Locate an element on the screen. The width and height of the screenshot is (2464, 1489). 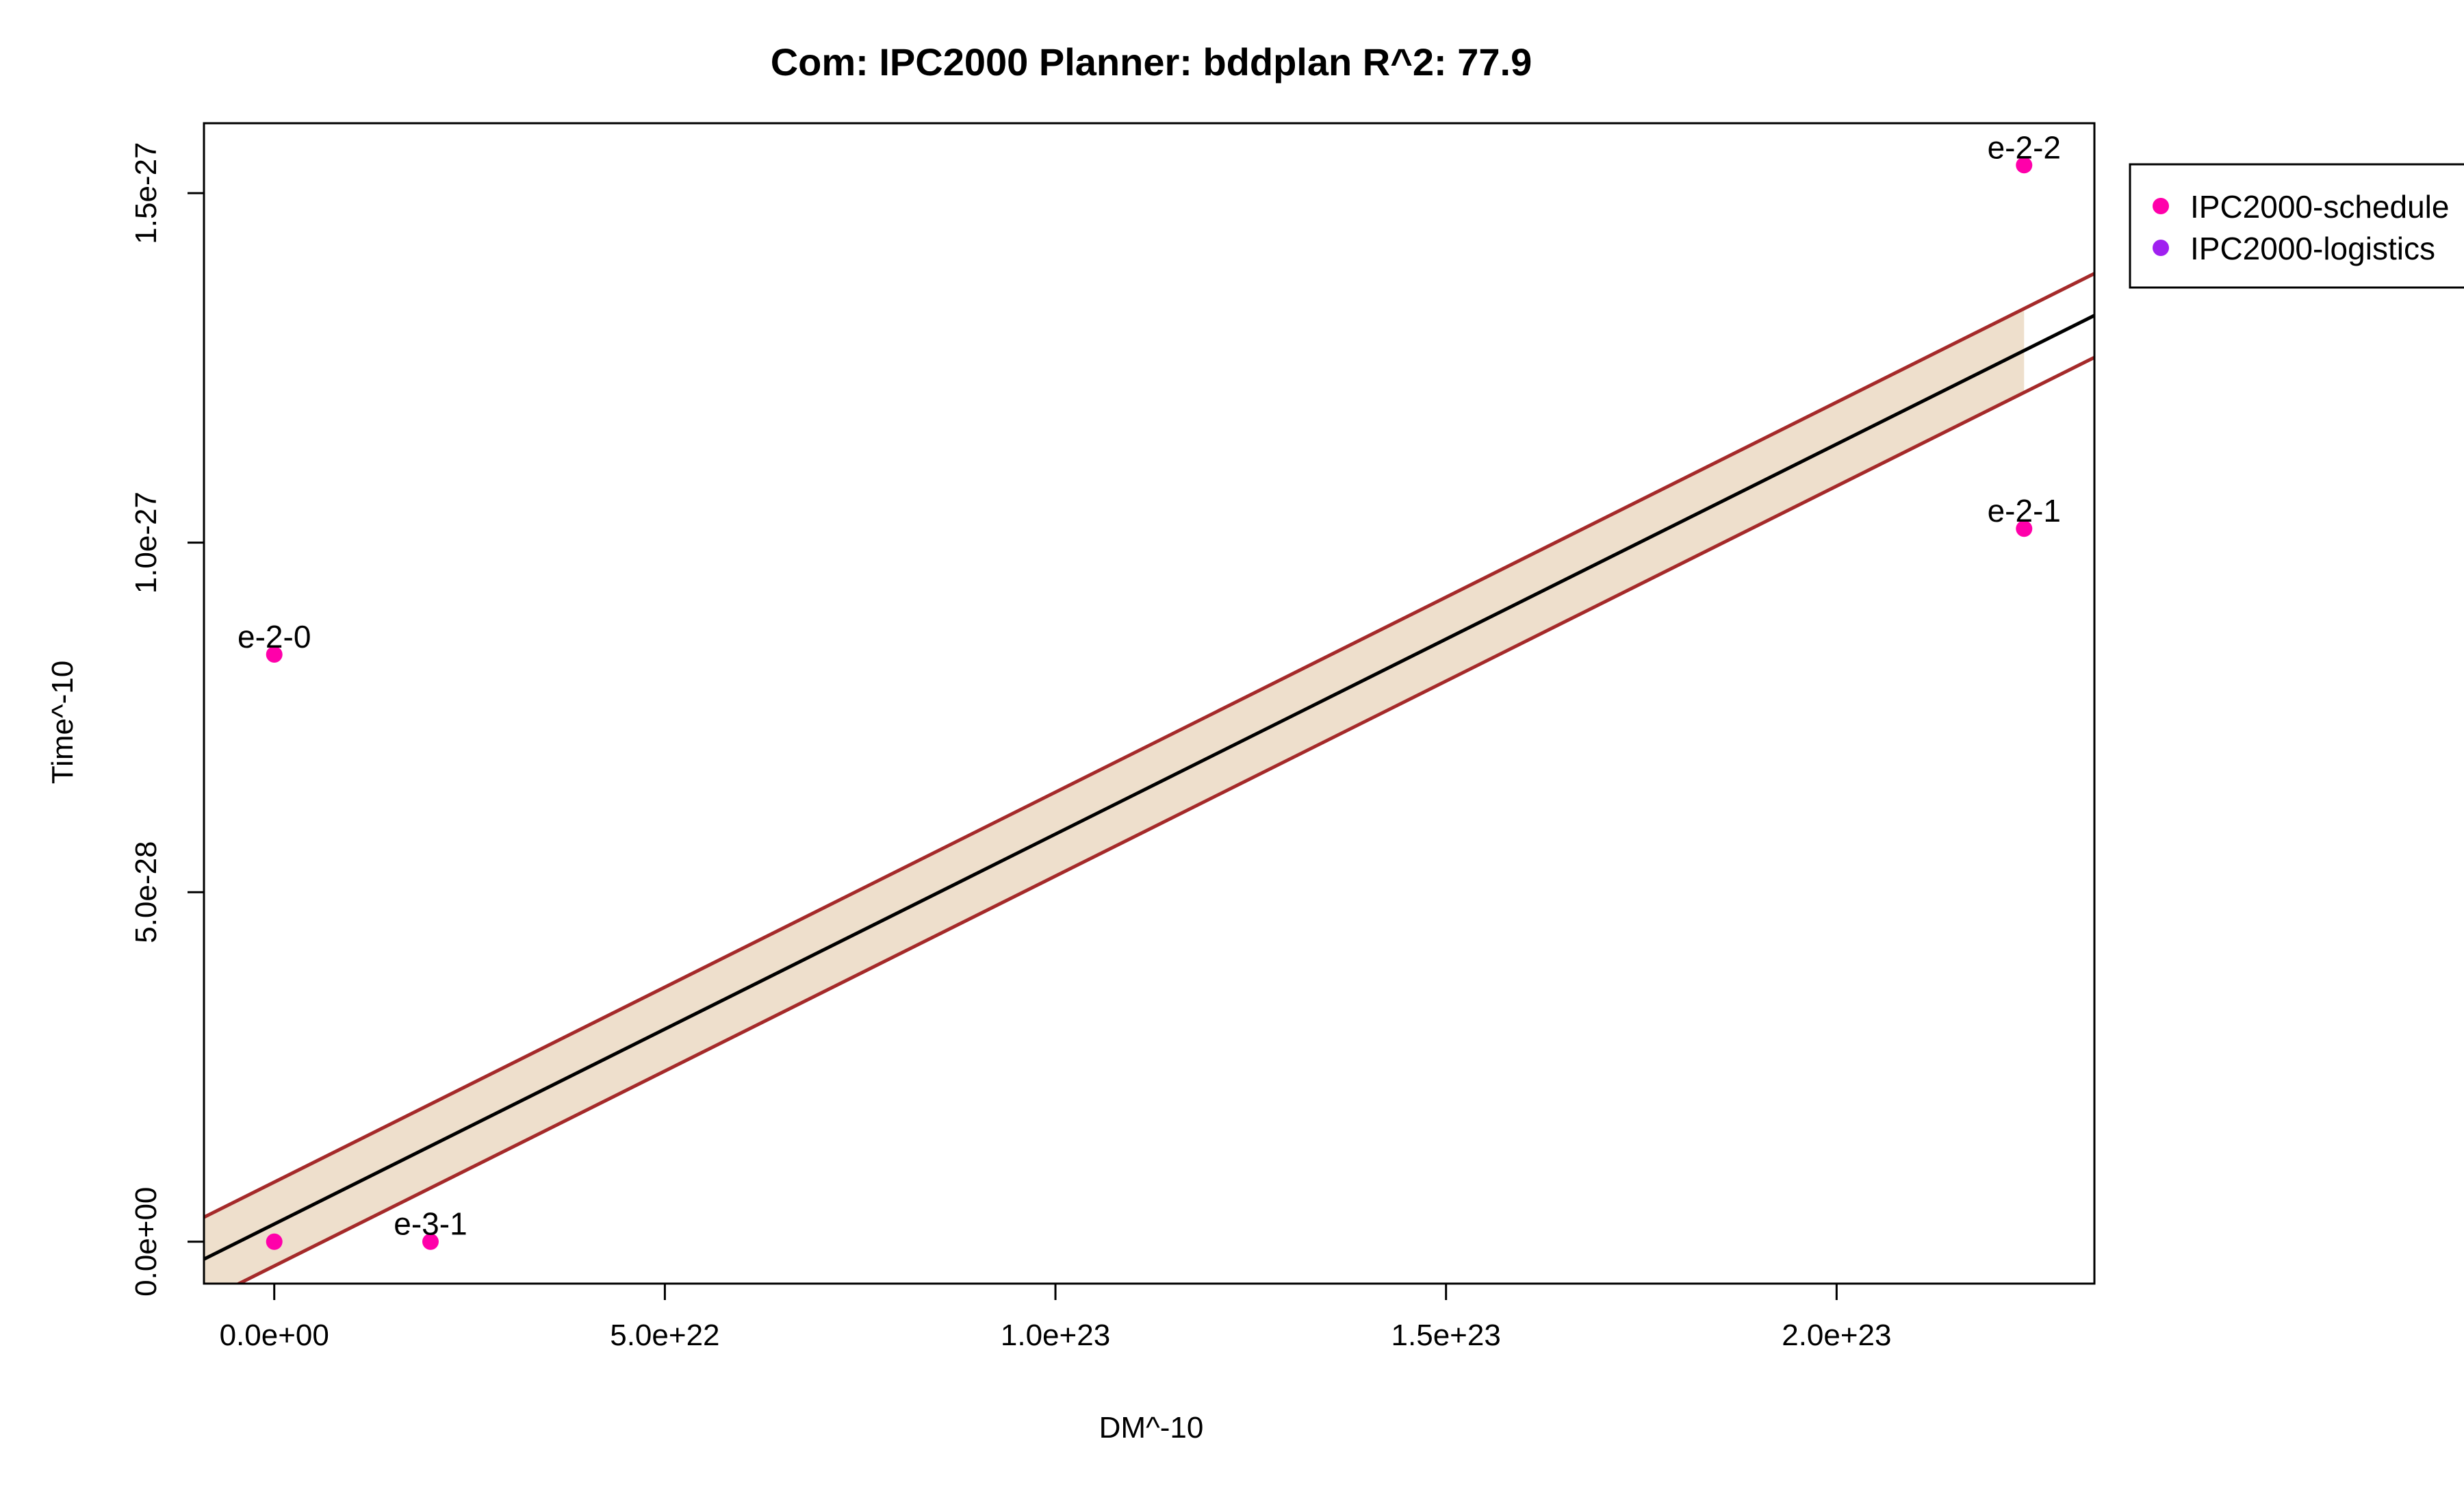
legend-box is located at coordinates (2296, 226).